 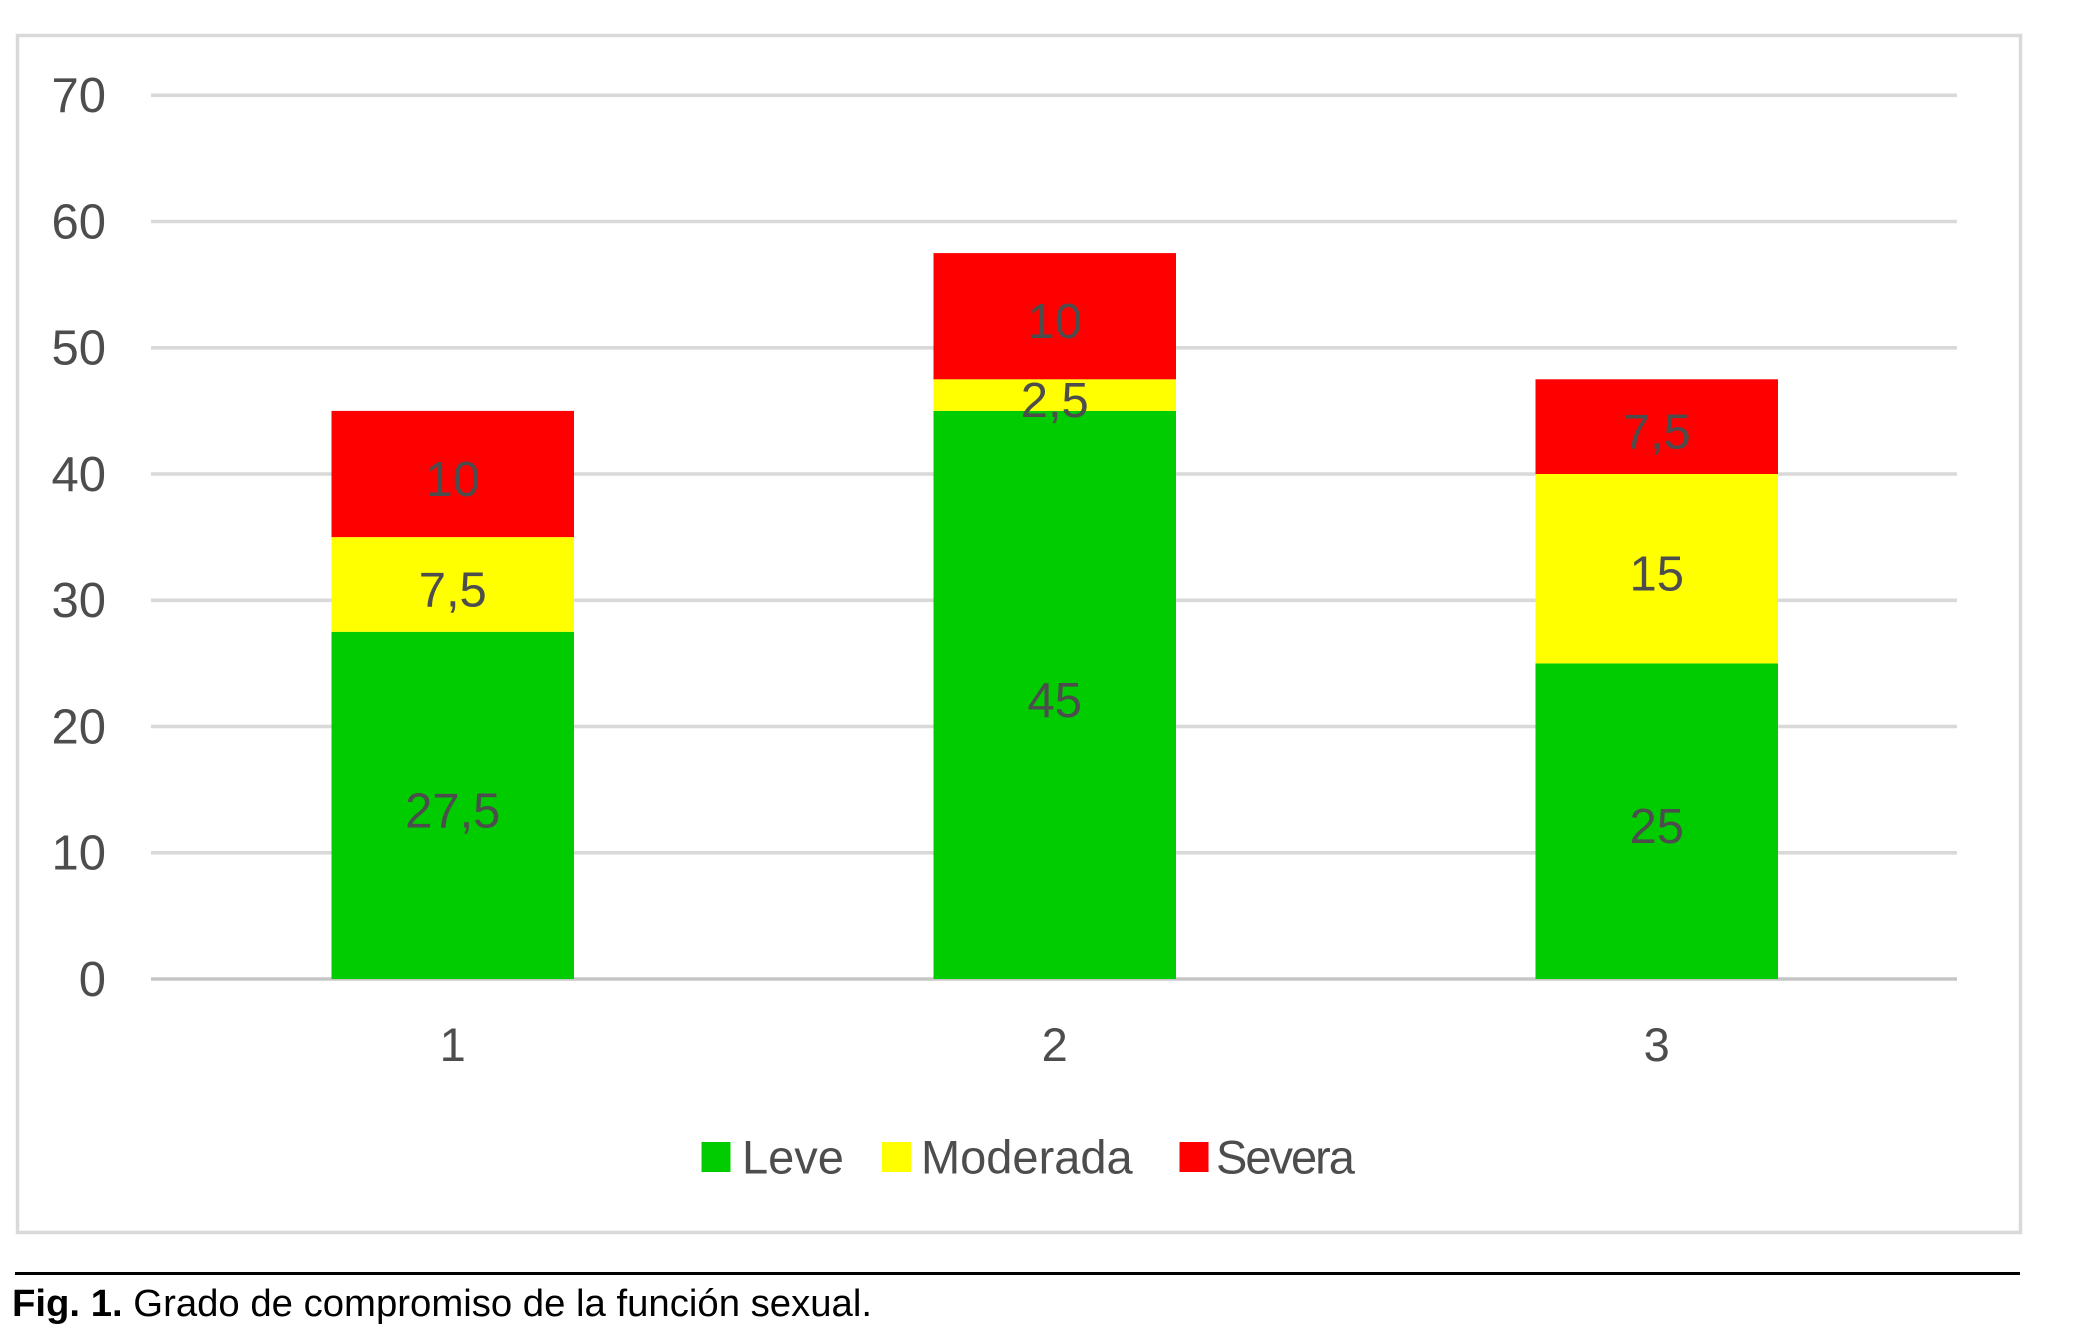 What do you see at coordinates (1657, 1044) in the screenshot?
I see `svg-text: 3` at bounding box center [1657, 1044].